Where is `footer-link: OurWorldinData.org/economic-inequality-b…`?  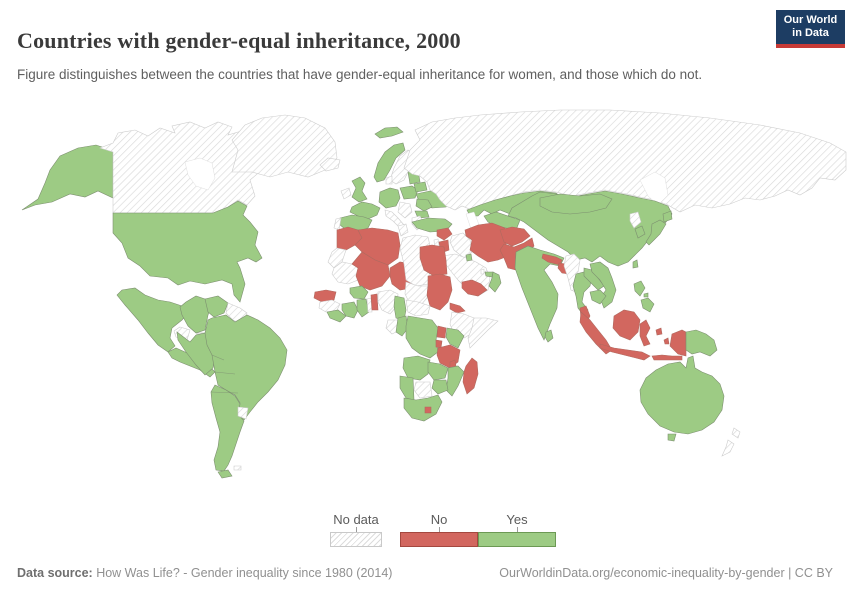 footer-link: OurWorldinData.org/economic-inequality-b… is located at coordinates (666, 573).